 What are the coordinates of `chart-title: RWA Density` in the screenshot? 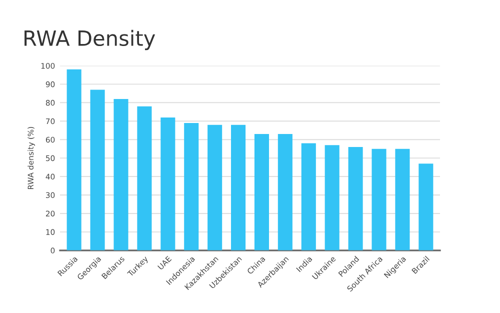 It's located at (90, 40).